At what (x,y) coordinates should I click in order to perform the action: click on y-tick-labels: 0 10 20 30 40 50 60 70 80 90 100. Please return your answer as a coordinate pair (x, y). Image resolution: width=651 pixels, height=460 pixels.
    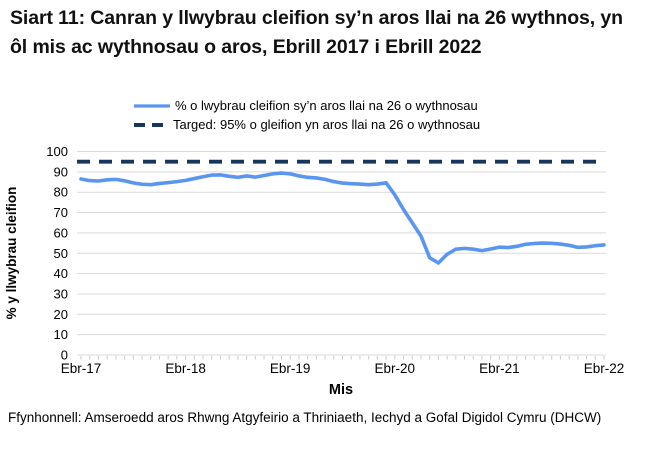
    Looking at the image, I should click on (57, 253).